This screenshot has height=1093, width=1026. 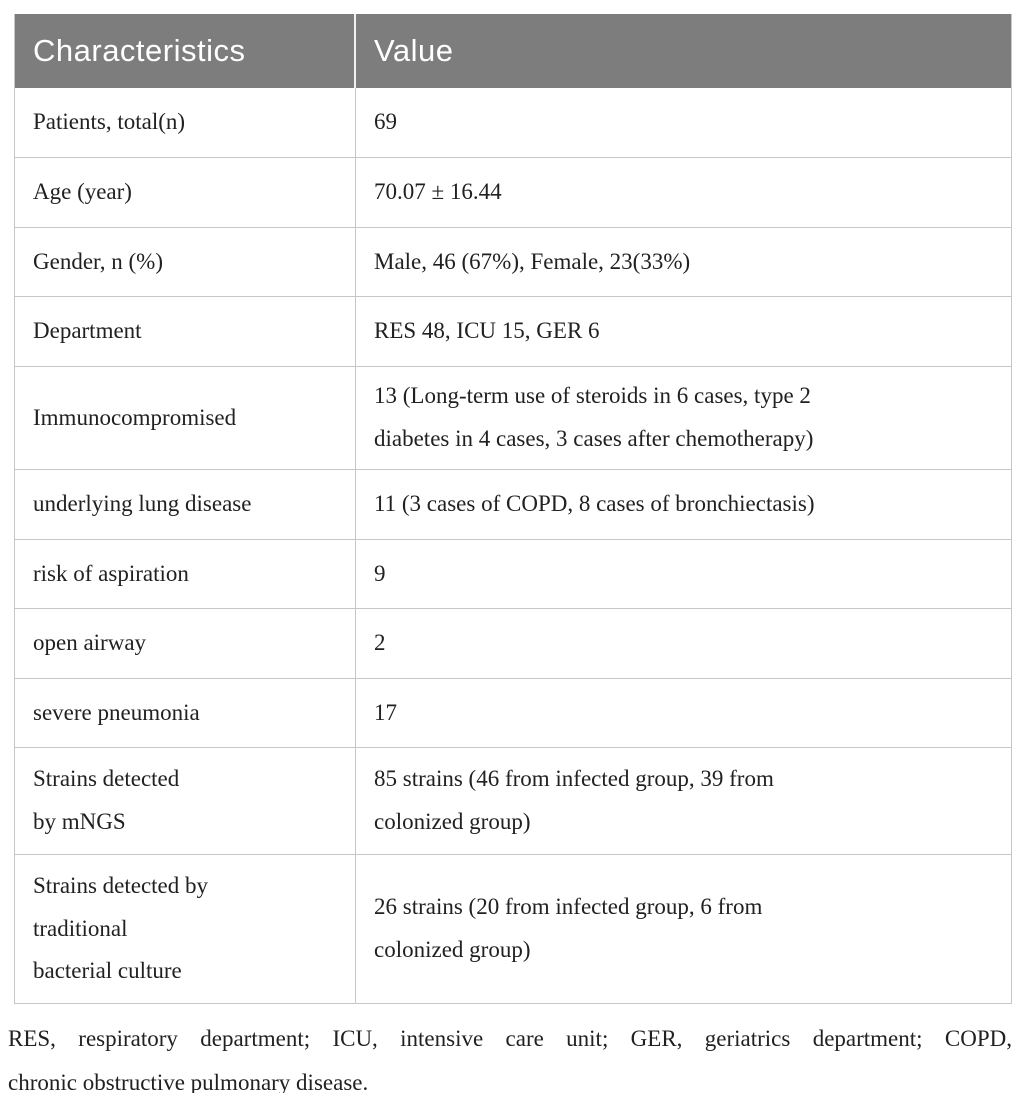 What do you see at coordinates (185, 262) in the screenshot?
I see `row-label-cell: Gender, n (%)` at bounding box center [185, 262].